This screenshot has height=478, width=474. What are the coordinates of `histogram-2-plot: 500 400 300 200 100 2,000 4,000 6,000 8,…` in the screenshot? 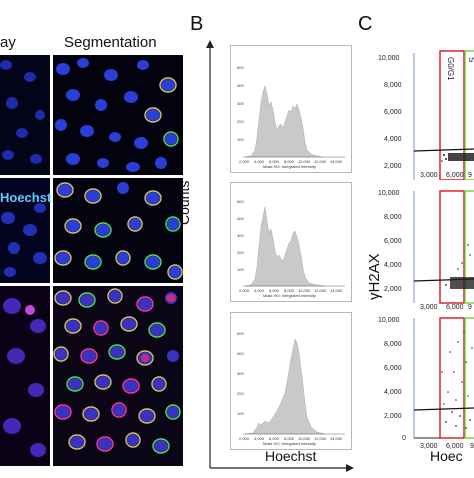 It's located at (291, 248).